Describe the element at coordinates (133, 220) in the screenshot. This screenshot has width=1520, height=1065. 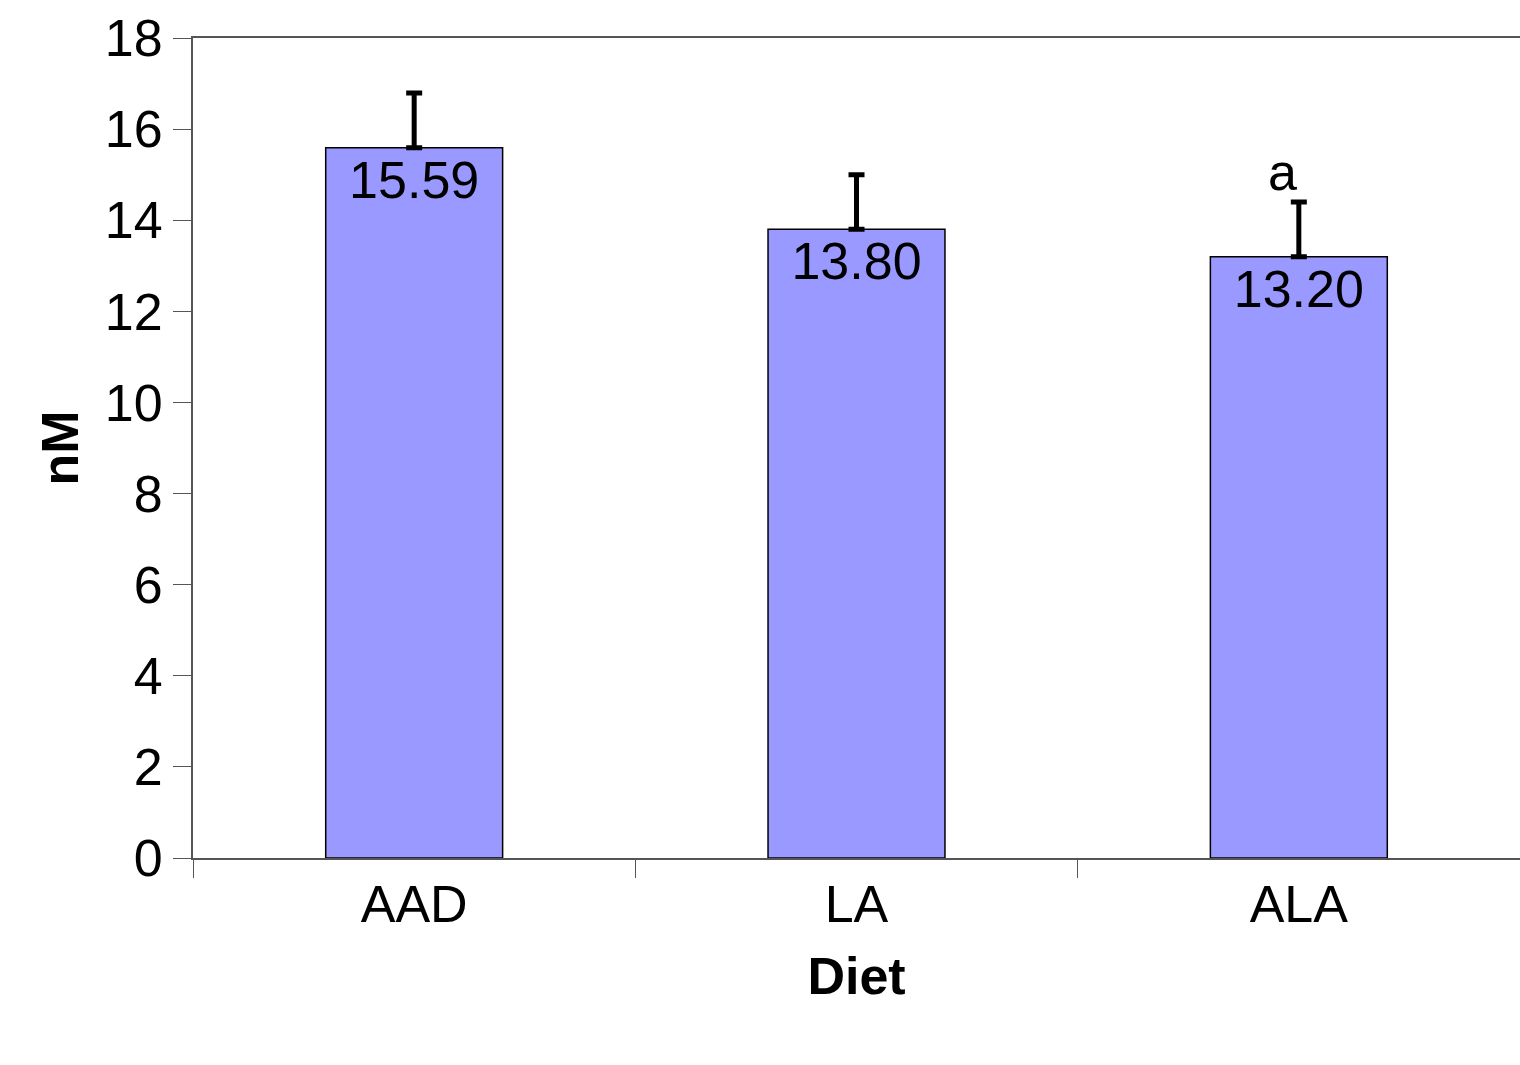
I see `y-tick-label: 14` at that location.